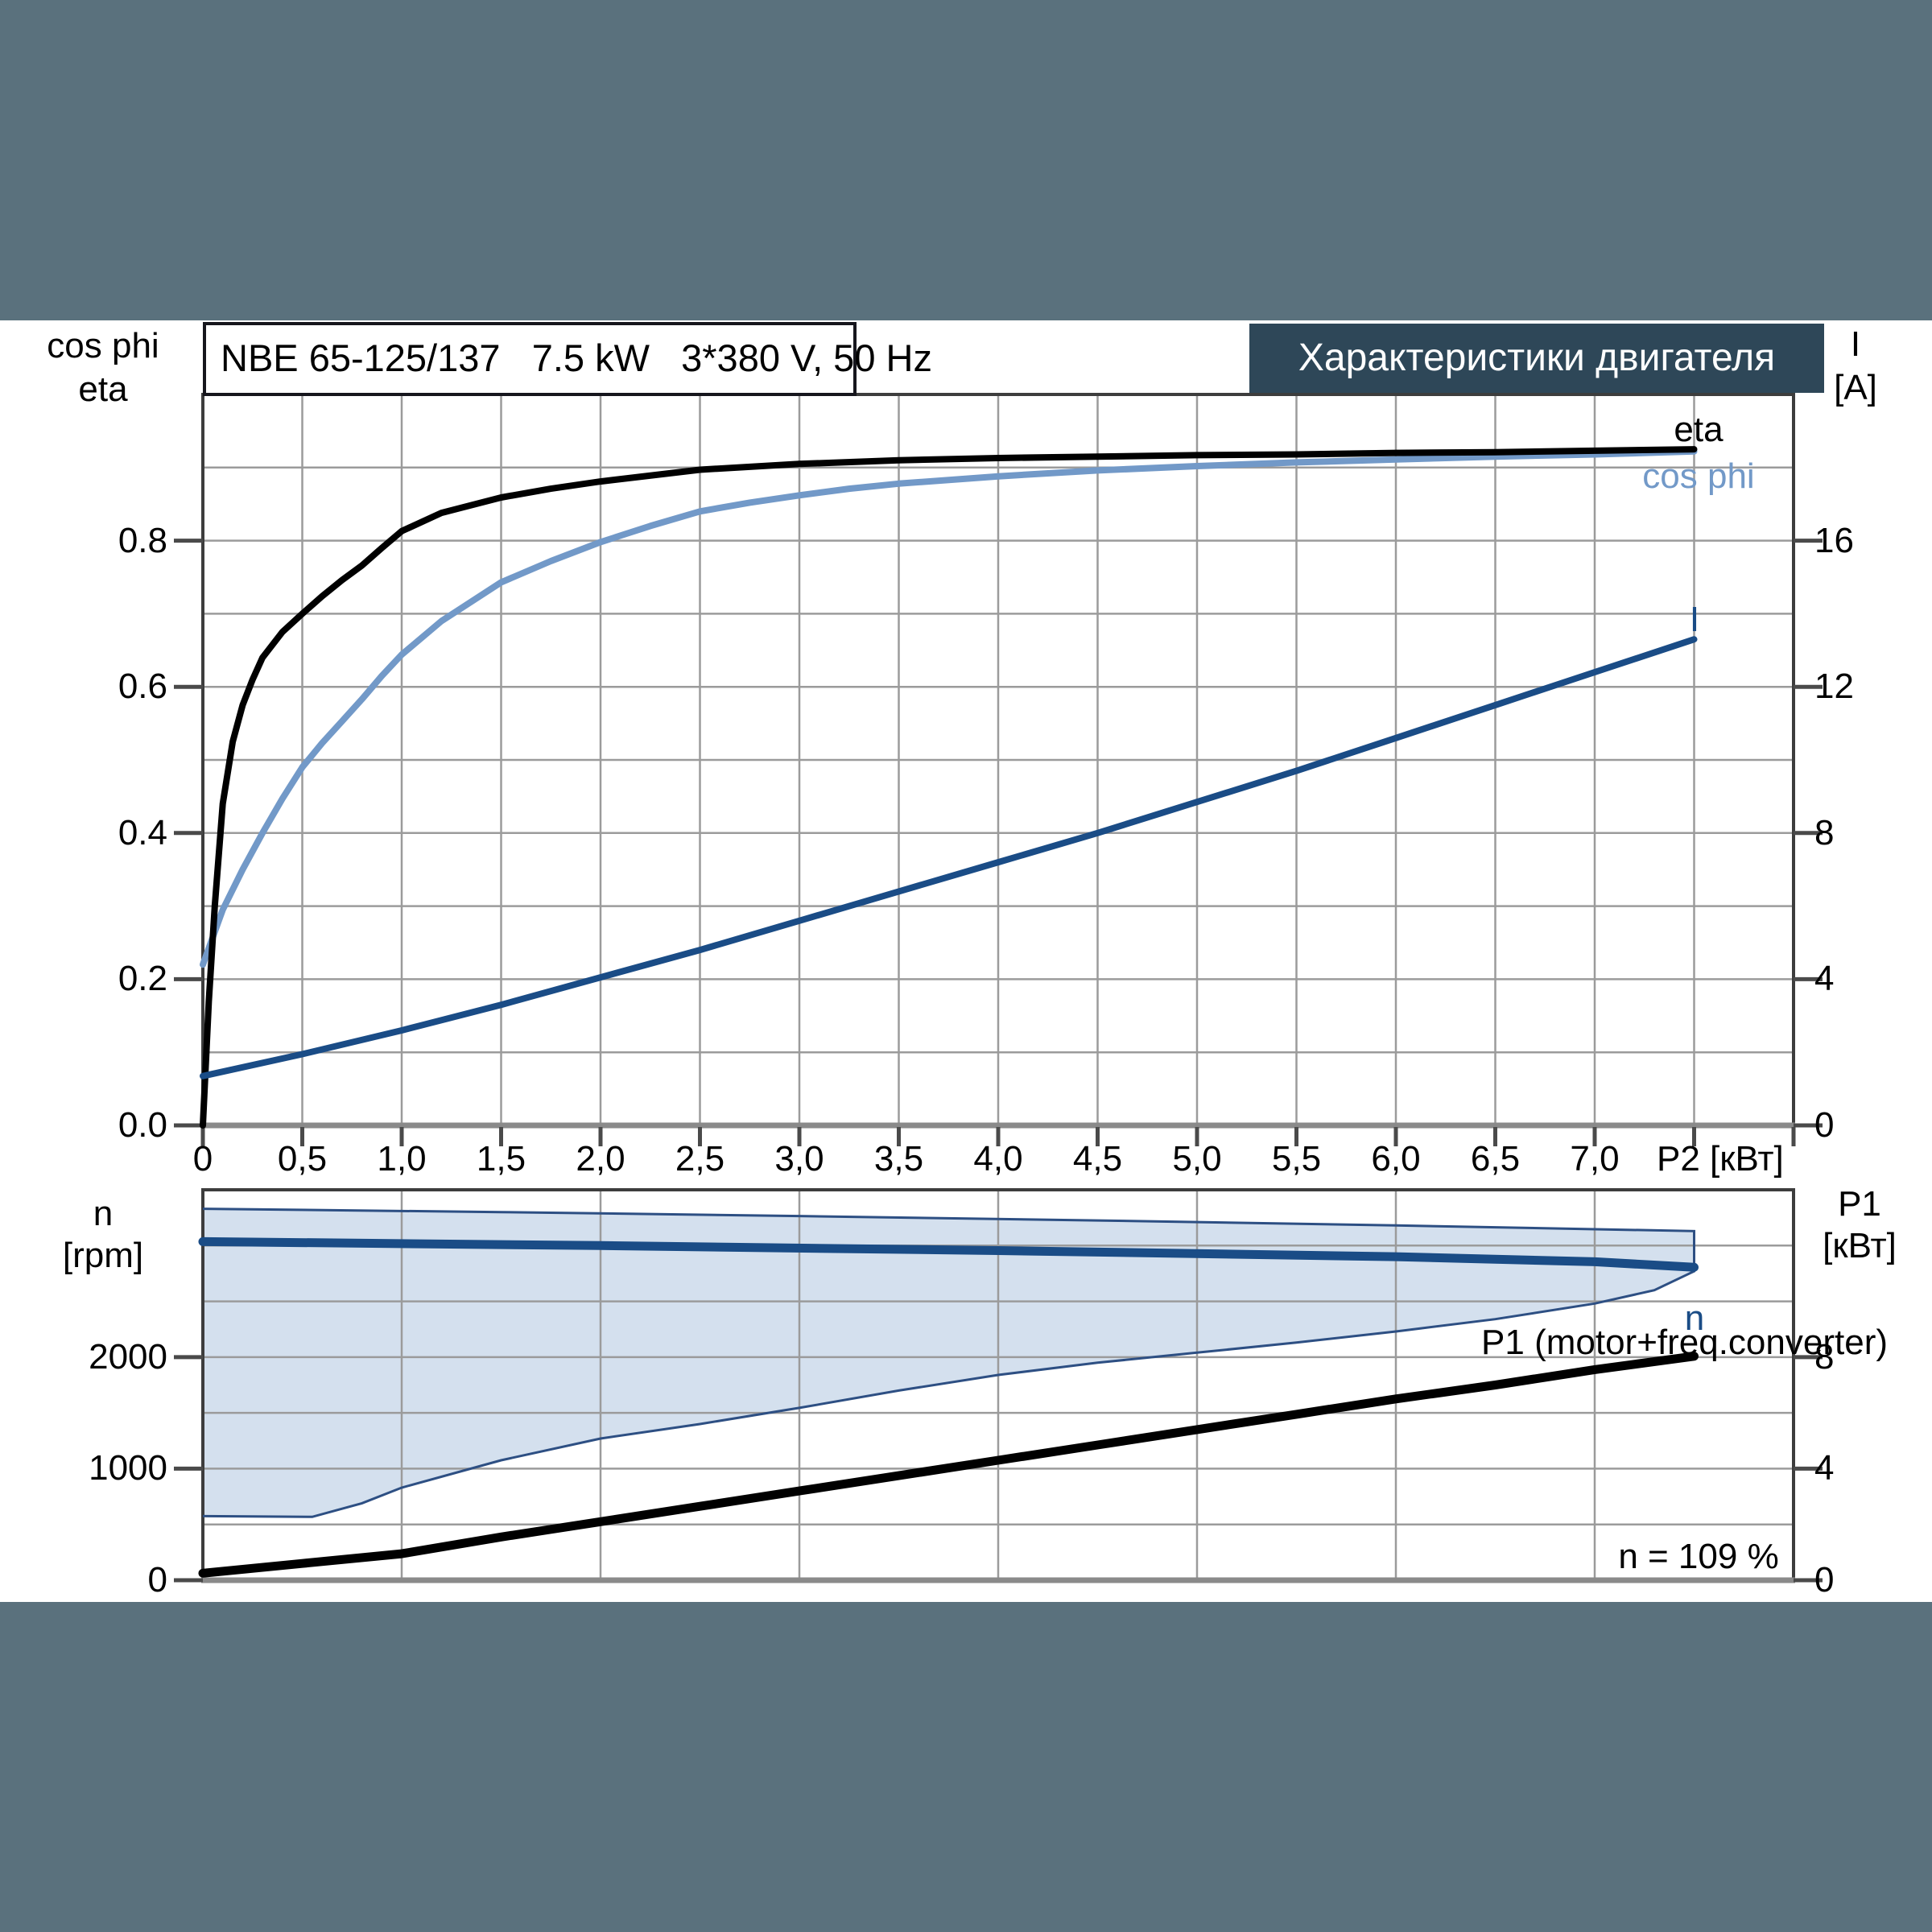 The height and width of the screenshot is (1932, 1932). Describe the element at coordinates (142, 832) in the screenshot. I see `tick-label: 0.4` at that location.